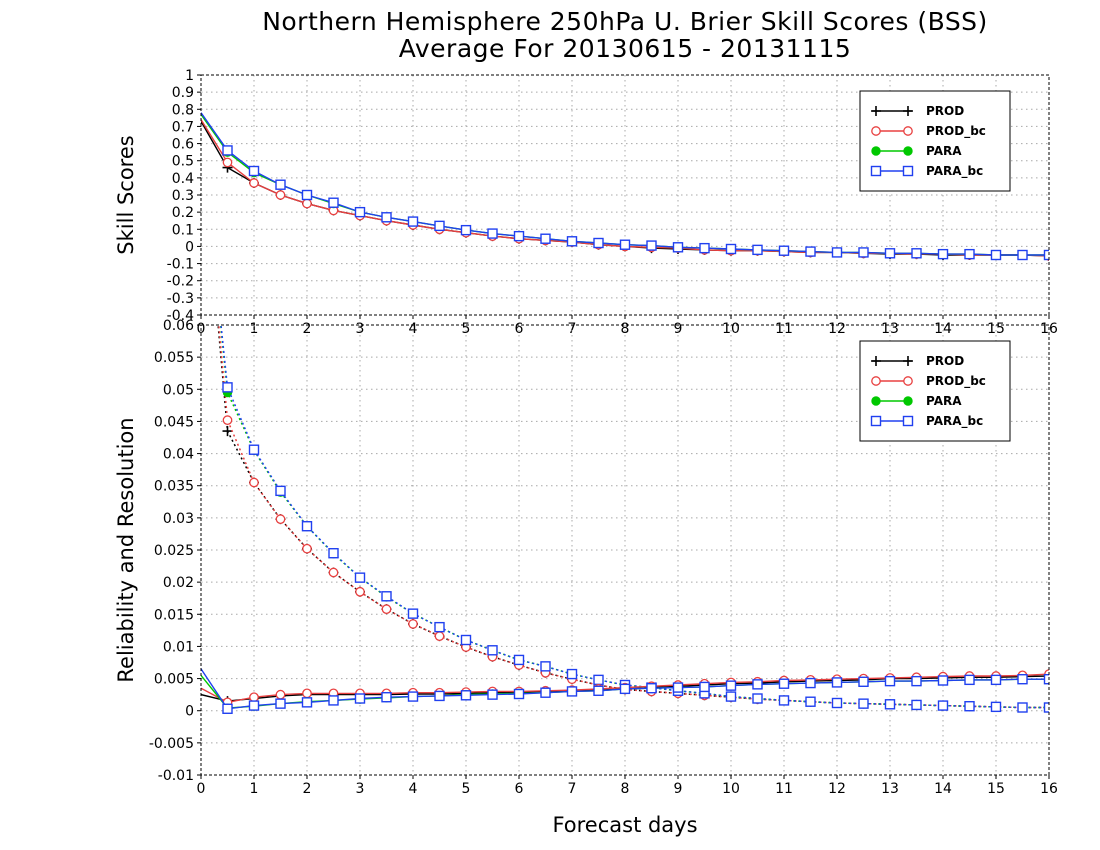 Image resolution: width=1100 pixels, height=850 pixels. I want to click on x-tick-label: 3, so click(360, 789).